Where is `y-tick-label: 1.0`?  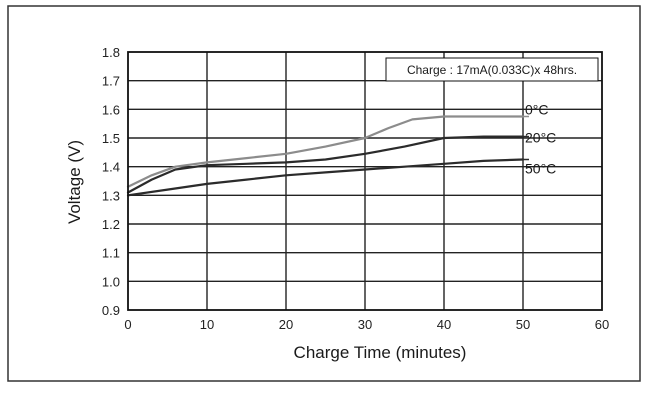
y-tick-label: 1.0 is located at coordinates (111, 281).